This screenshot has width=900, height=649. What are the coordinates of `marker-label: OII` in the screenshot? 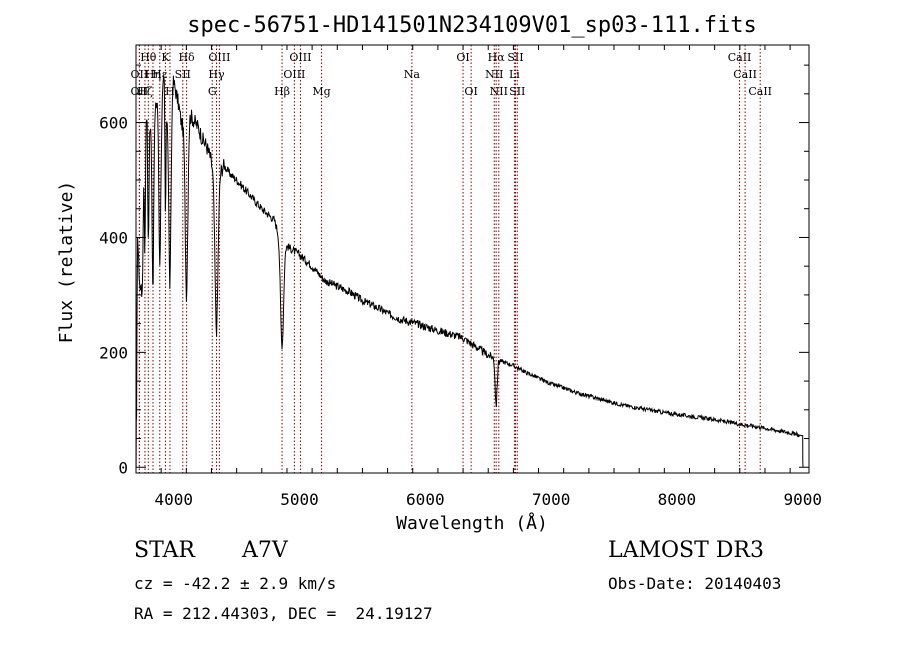 It's located at (140, 91).